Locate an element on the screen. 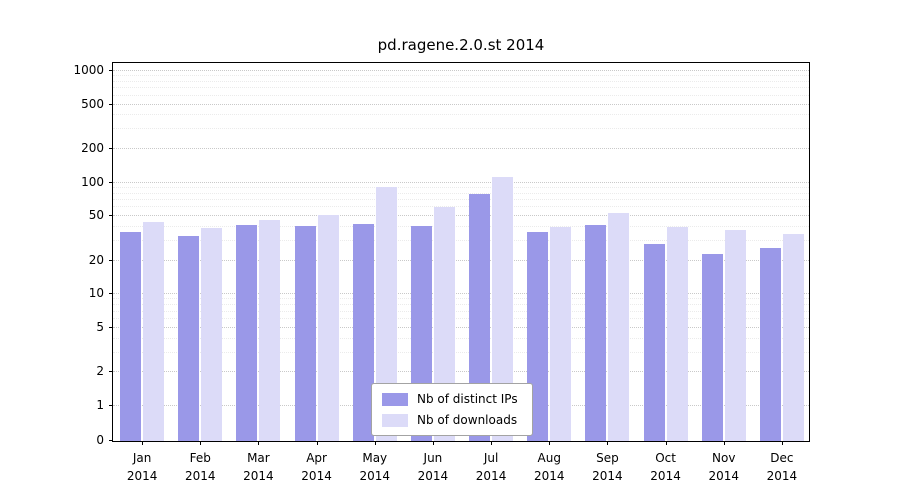 The width and height of the screenshot is (900, 500). y-tick-label: 1 is located at coordinates (100, 405).